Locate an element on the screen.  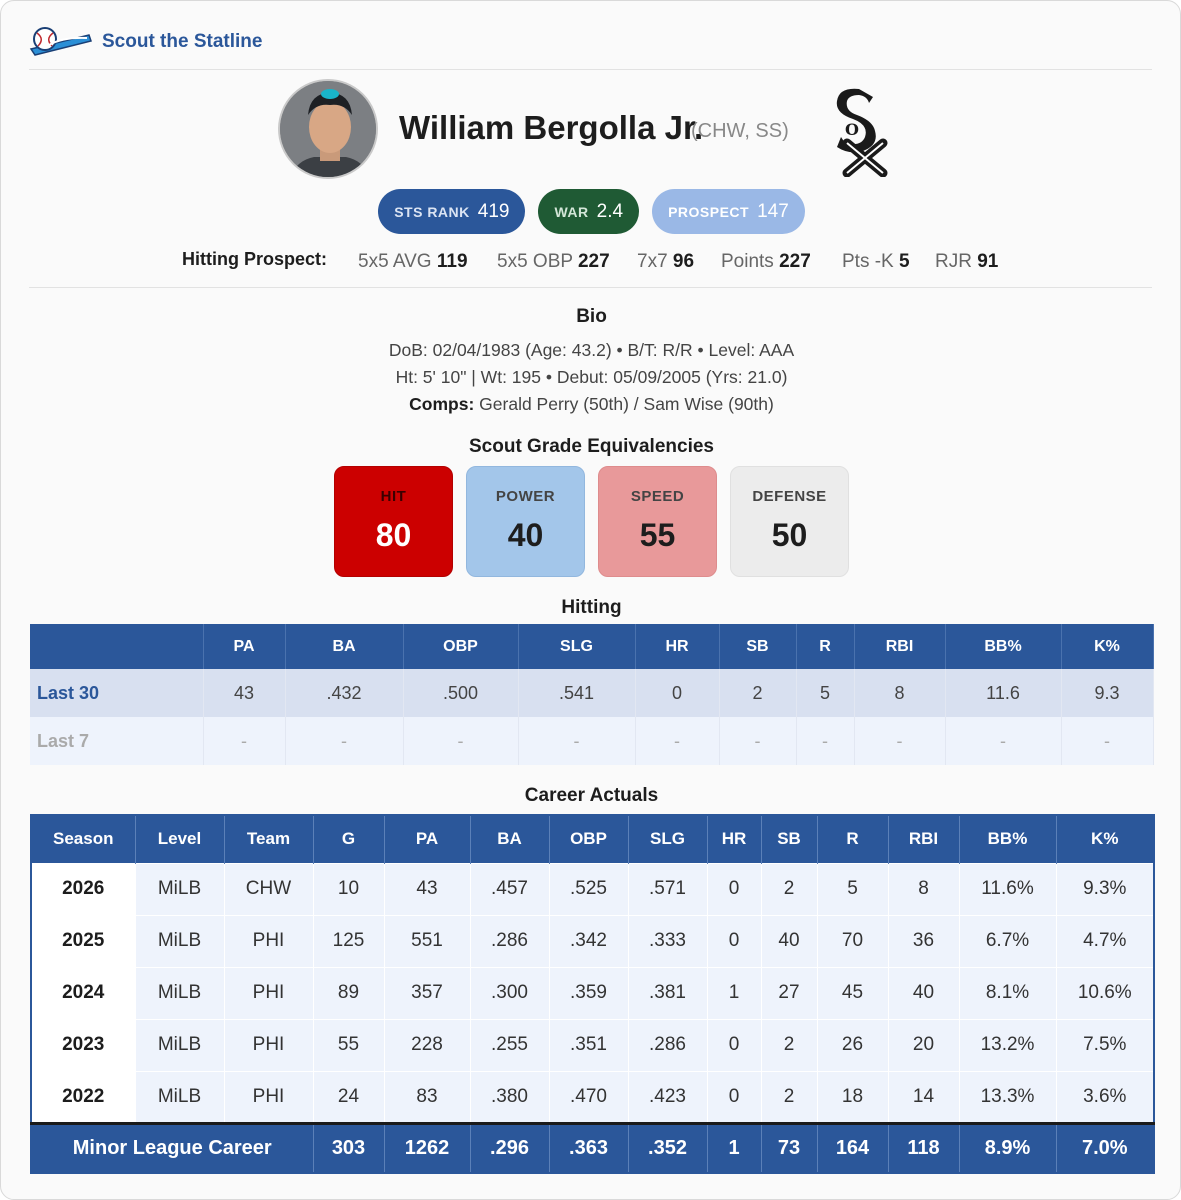
hp-item: Pts -K 5 is located at coordinates (876, 261).